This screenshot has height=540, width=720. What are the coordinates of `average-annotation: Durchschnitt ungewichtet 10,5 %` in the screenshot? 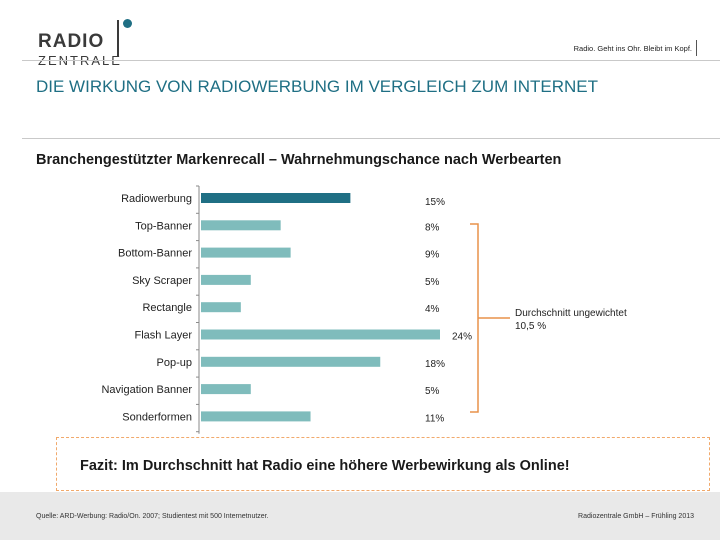 It's located at (571, 320).